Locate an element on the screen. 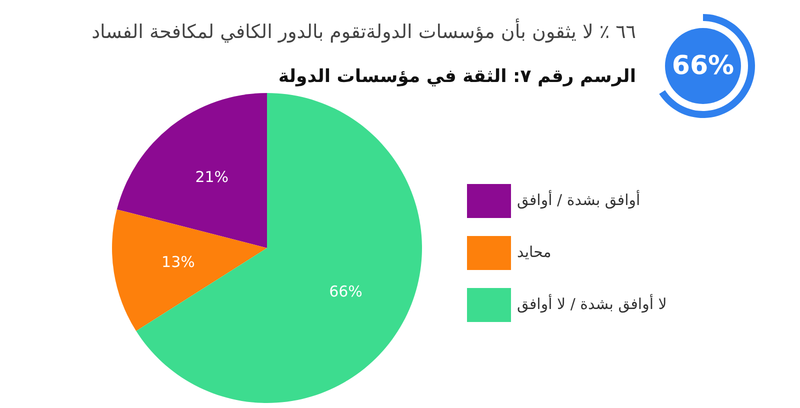 The width and height of the screenshot is (800, 408). text: ٦٦ ٪ لا يثقون بأن مؤسسات الدولةتقوم بالدور الكافي لمكافحة الفساد is located at coordinates (364, 32).